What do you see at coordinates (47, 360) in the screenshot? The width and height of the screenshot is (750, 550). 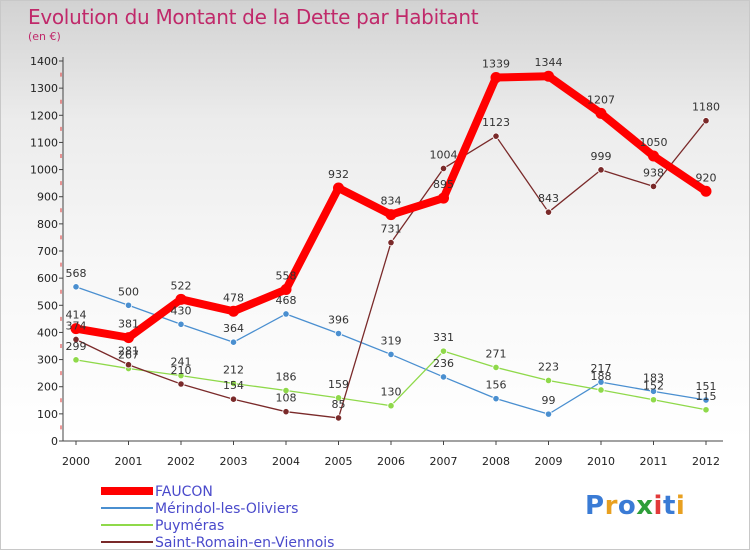 I see `y-tick-label: 300` at bounding box center [47, 360].